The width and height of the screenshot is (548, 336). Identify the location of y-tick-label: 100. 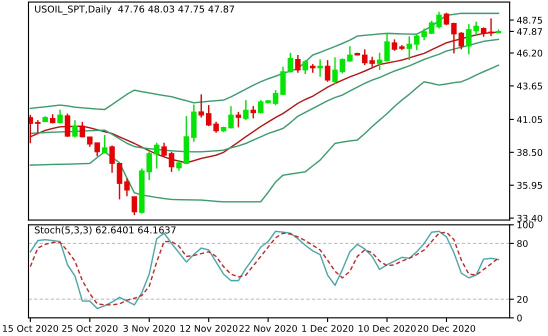
(526, 224).